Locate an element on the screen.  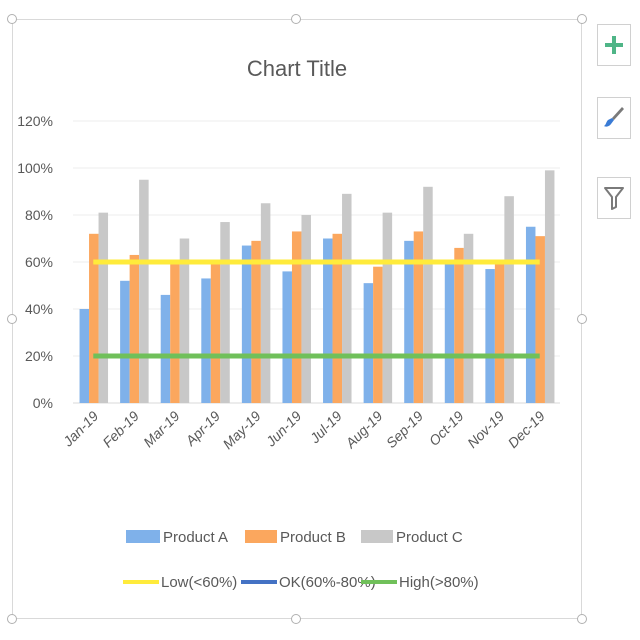
chart-title: Chart Title is located at coordinates (297, 68).